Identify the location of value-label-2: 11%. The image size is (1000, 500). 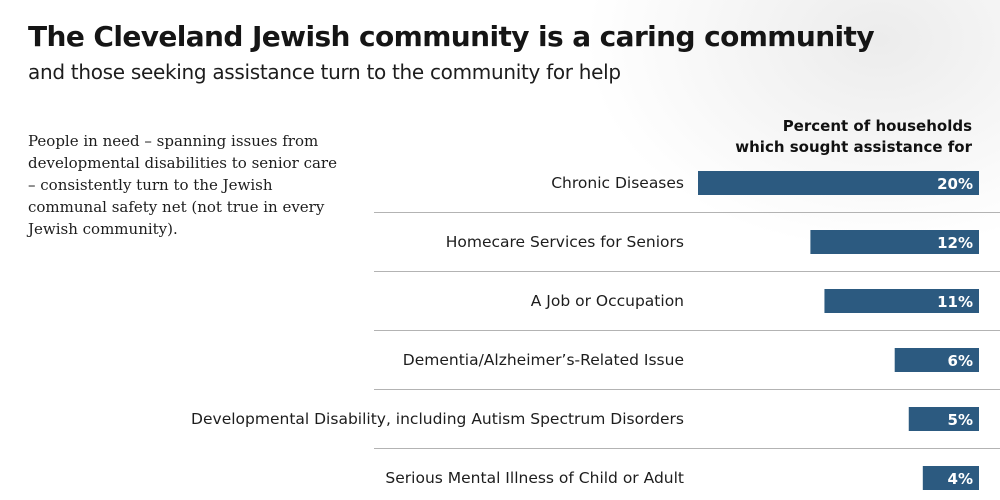
(955, 302).